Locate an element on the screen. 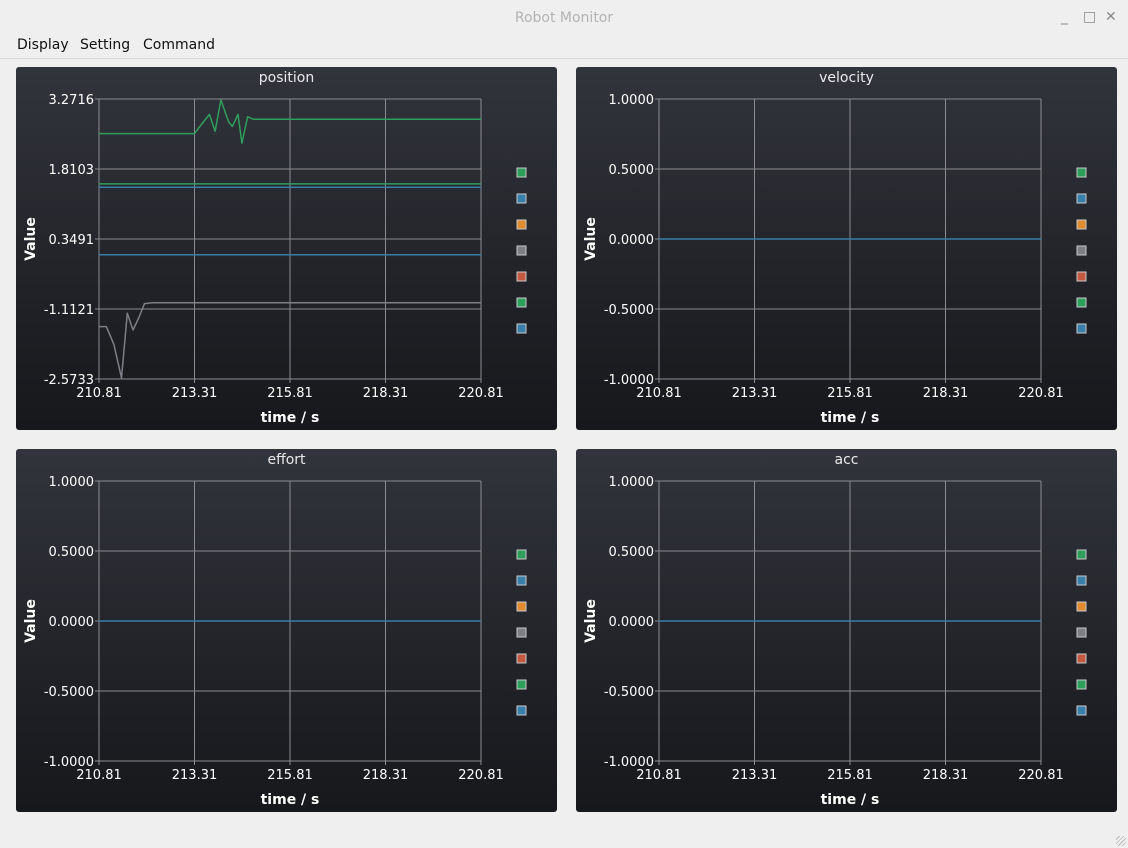 The image size is (1128, 848). y-tick-label: -1.1121 is located at coordinates (69, 310).